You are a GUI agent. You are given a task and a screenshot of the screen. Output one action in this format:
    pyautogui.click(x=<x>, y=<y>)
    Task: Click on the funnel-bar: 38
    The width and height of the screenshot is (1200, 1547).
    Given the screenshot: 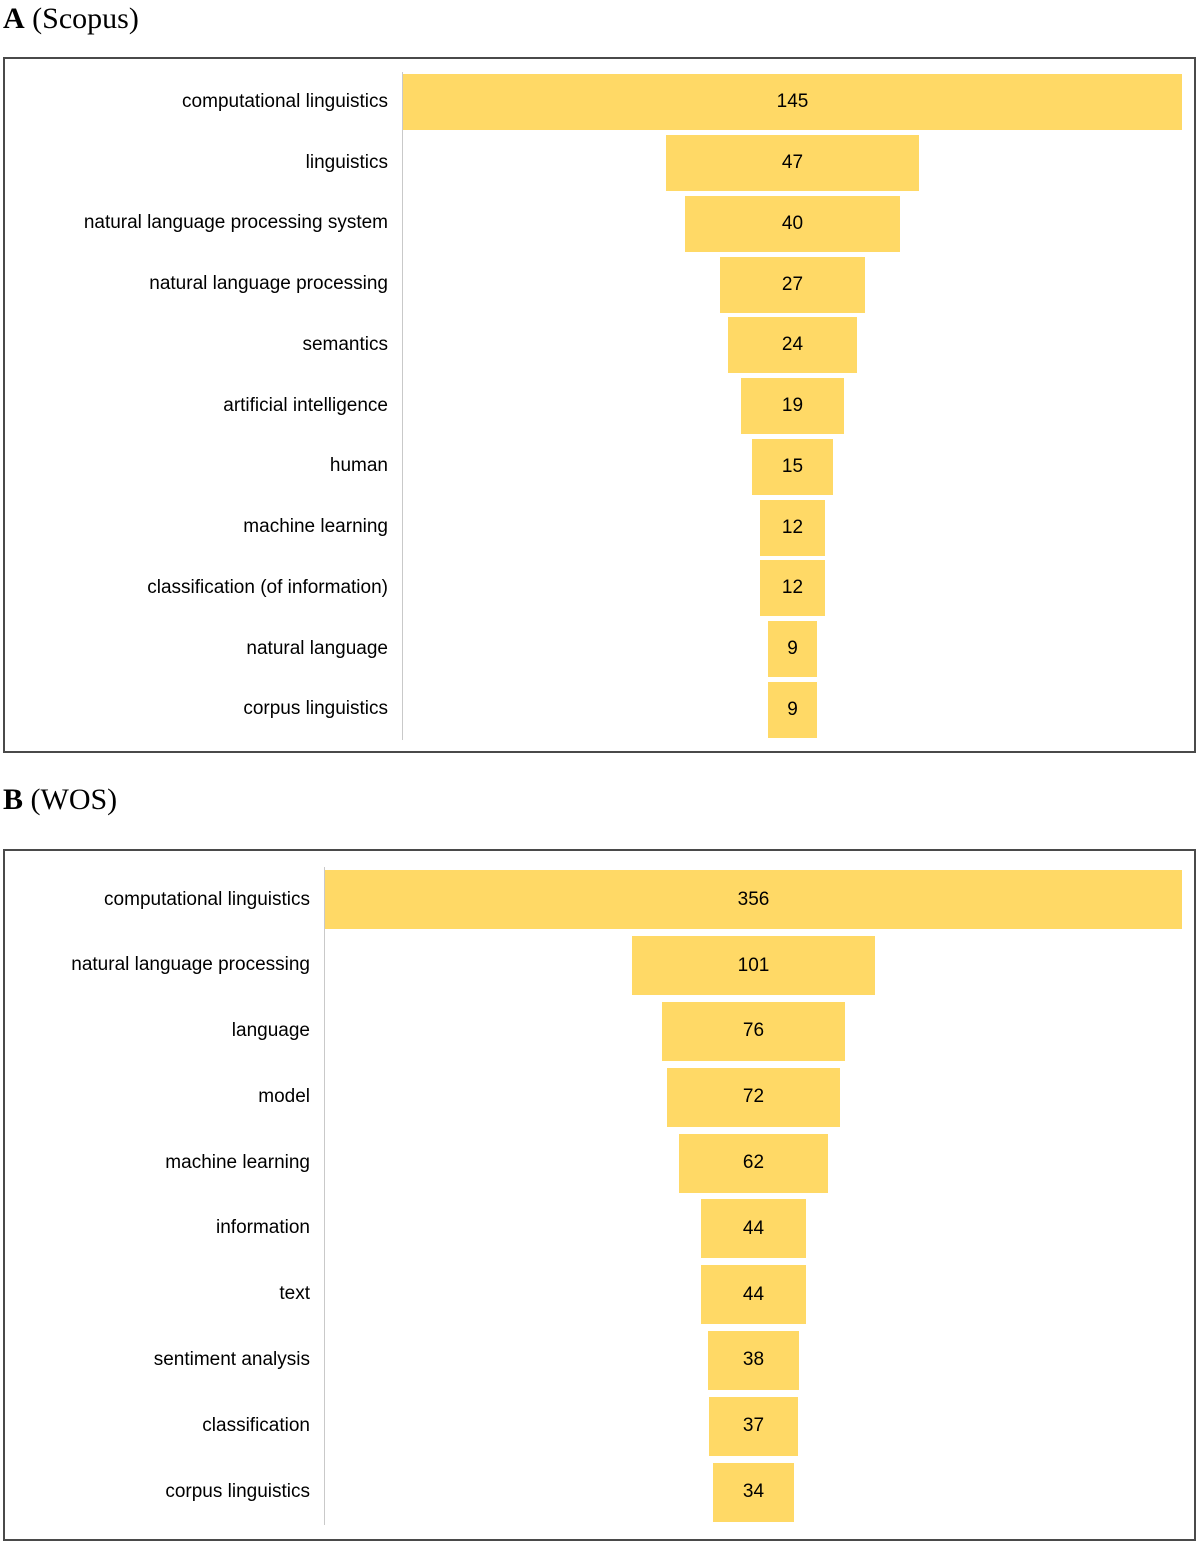 What is the action you would take?
    pyautogui.click(x=753, y=1360)
    